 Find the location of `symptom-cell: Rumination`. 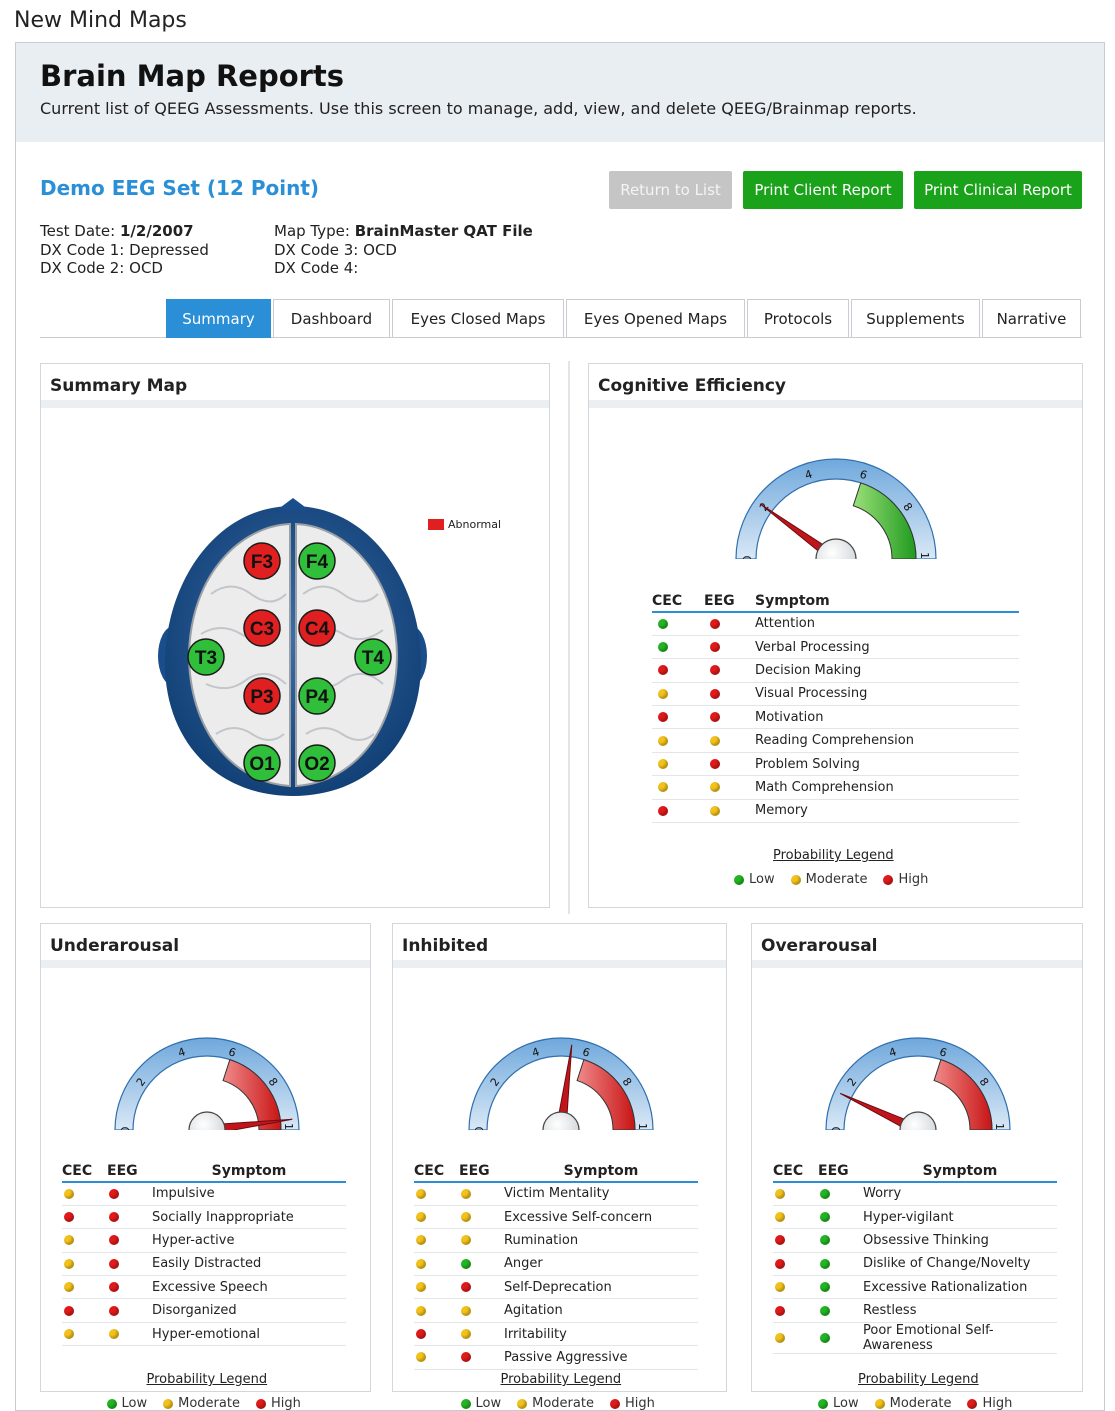

symptom-cell: Rumination is located at coordinates (601, 1240).